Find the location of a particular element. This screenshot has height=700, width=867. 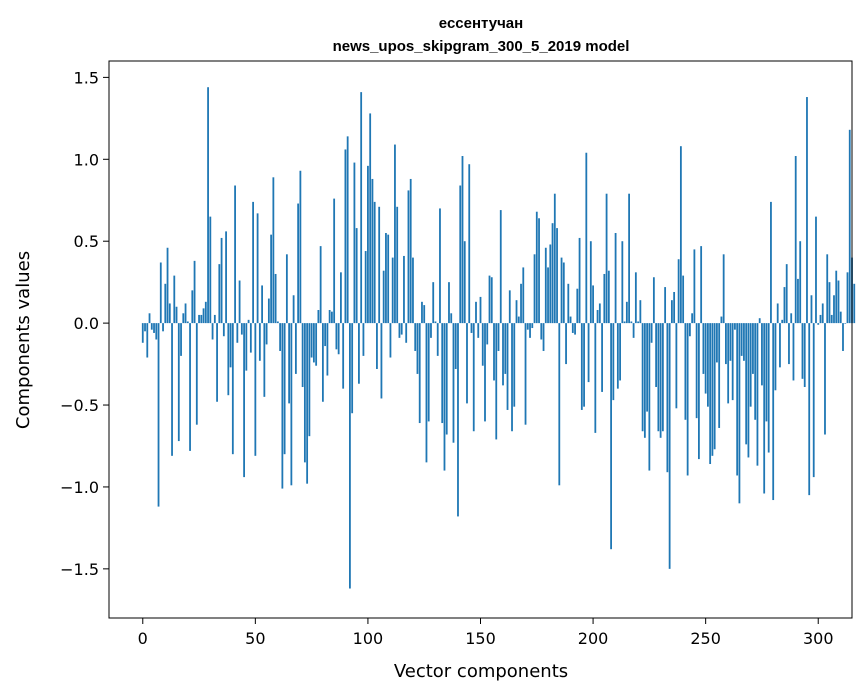

chart-title-line-1: ессентучан is located at coordinates (481, 23).